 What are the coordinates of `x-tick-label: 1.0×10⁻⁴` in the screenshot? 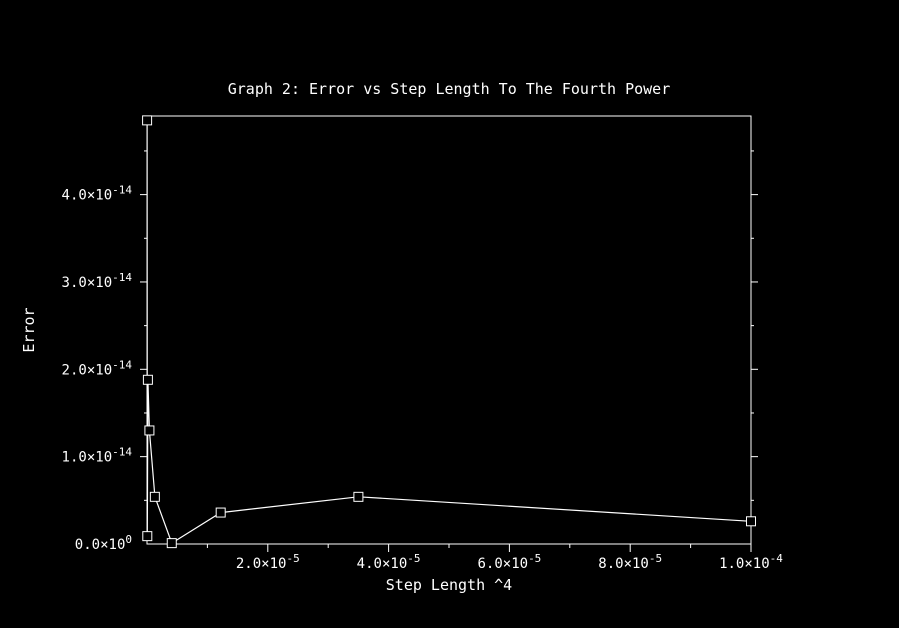 It's located at (751, 562).